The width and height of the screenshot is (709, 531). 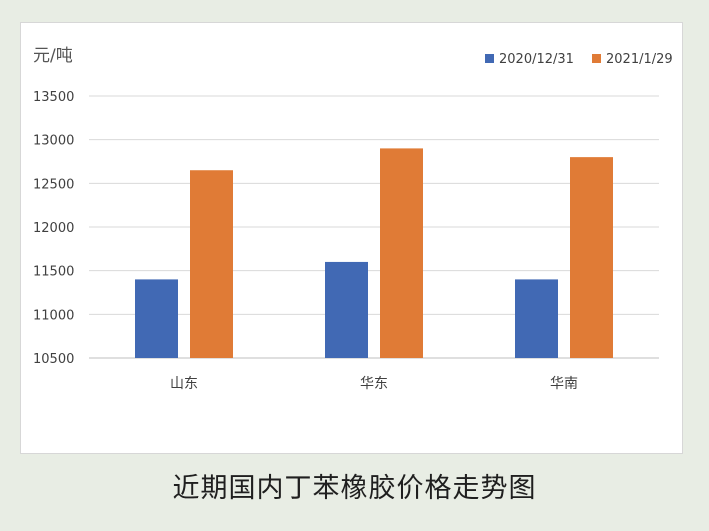 I want to click on y-tick-label: 11500, so click(x=53, y=272).